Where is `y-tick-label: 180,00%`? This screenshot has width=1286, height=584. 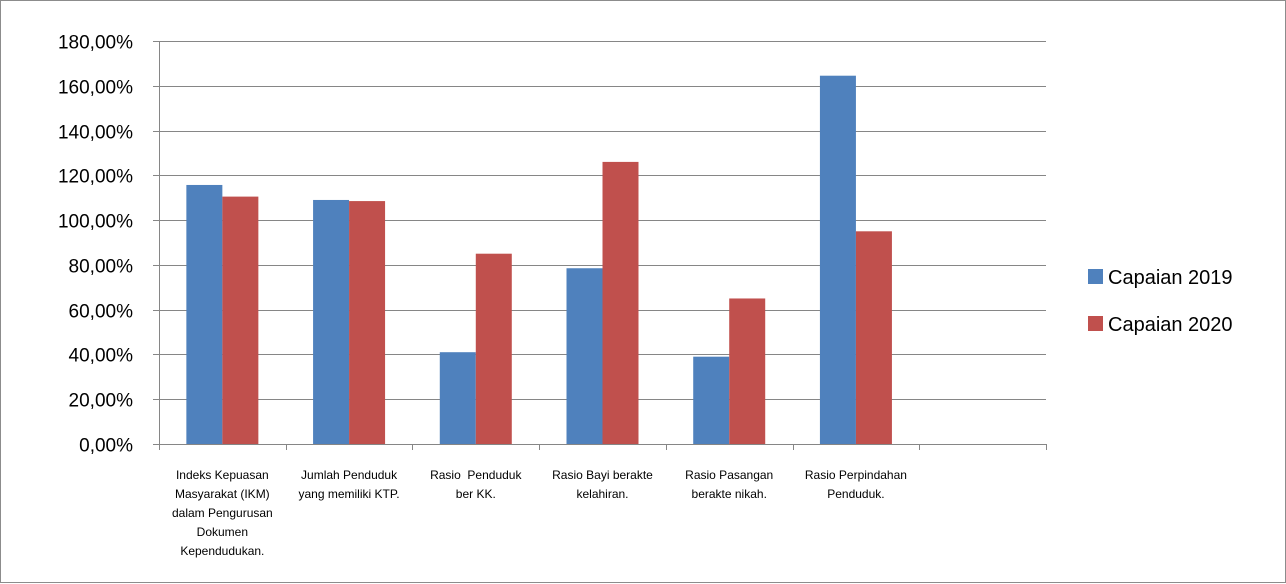
y-tick-label: 180,00% is located at coordinates (95, 43).